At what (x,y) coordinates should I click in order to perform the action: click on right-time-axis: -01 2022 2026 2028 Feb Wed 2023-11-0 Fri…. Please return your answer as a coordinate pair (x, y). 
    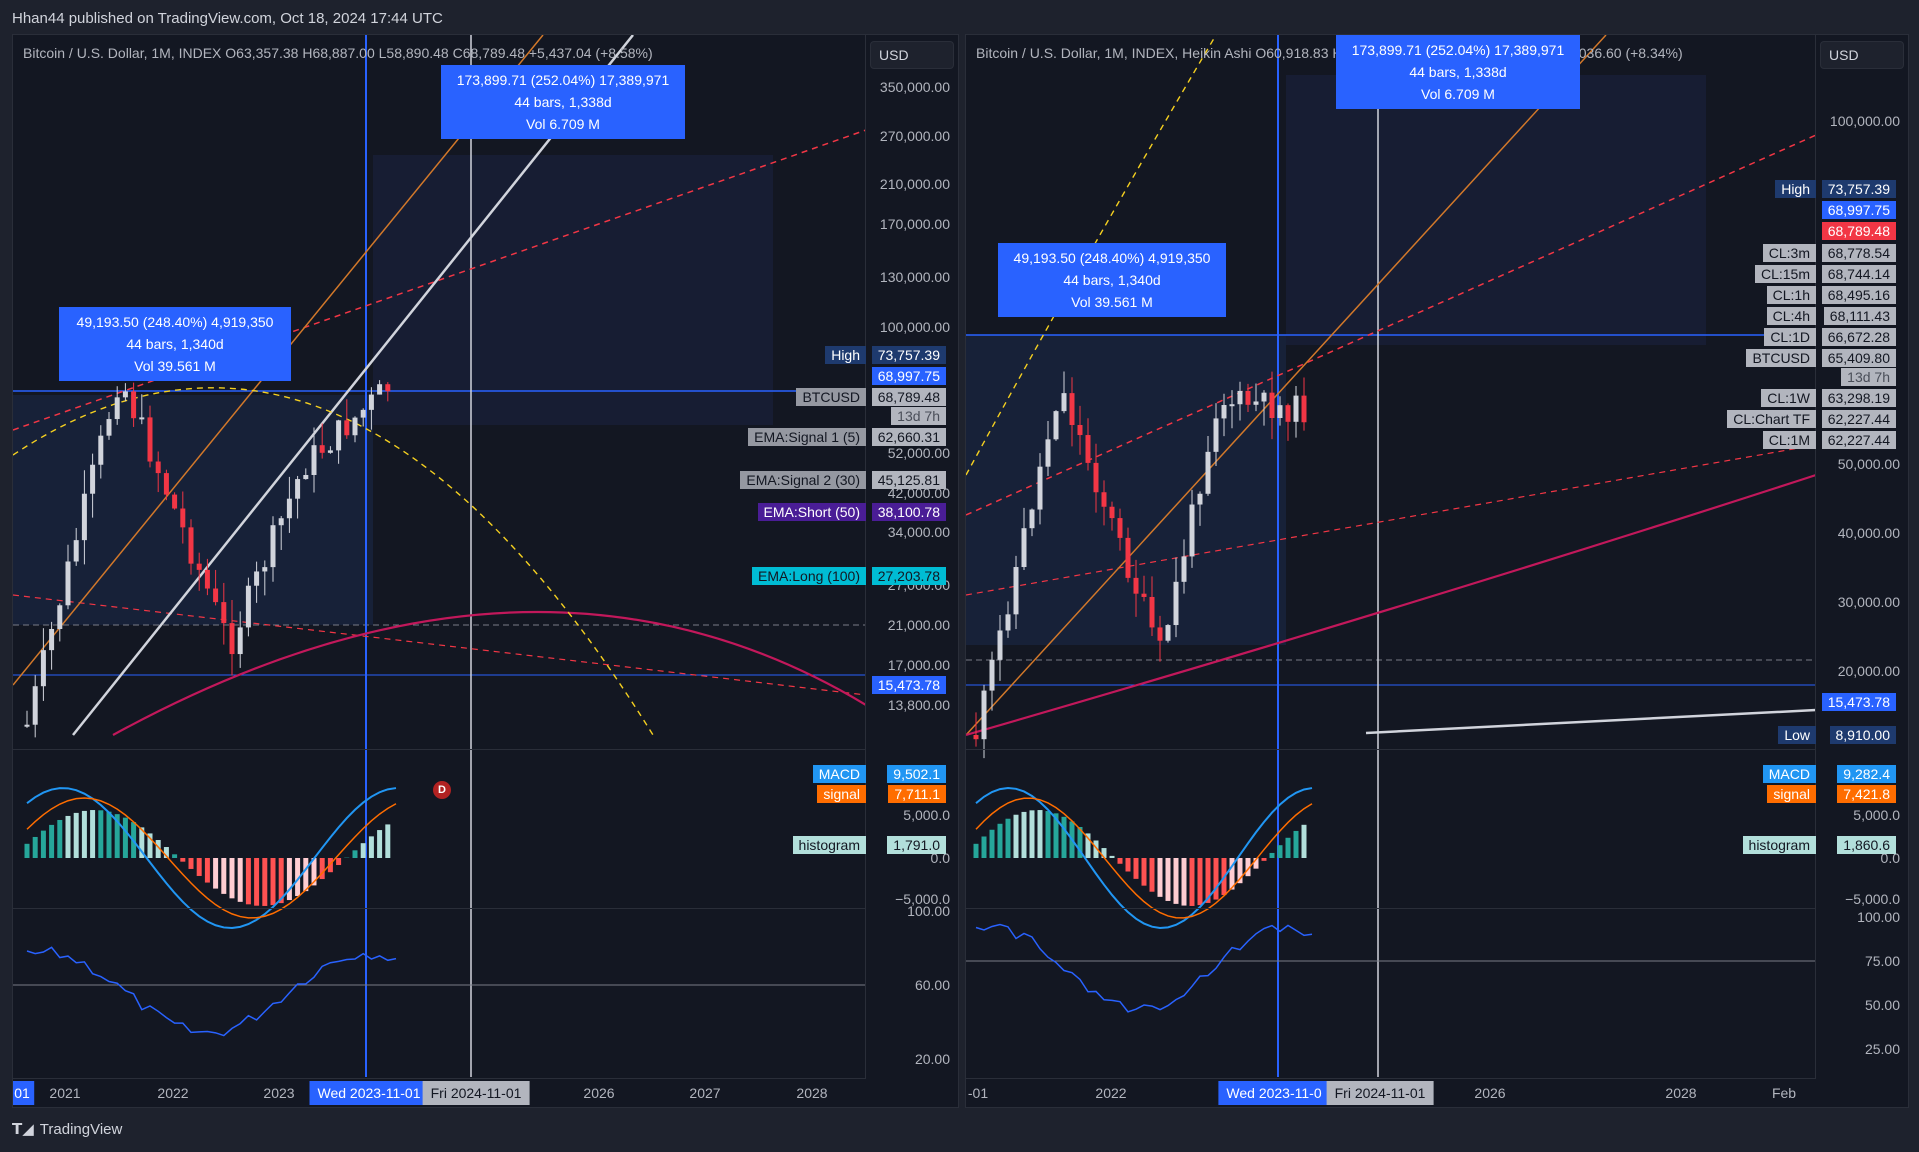
    Looking at the image, I should click on (1391, 1092).